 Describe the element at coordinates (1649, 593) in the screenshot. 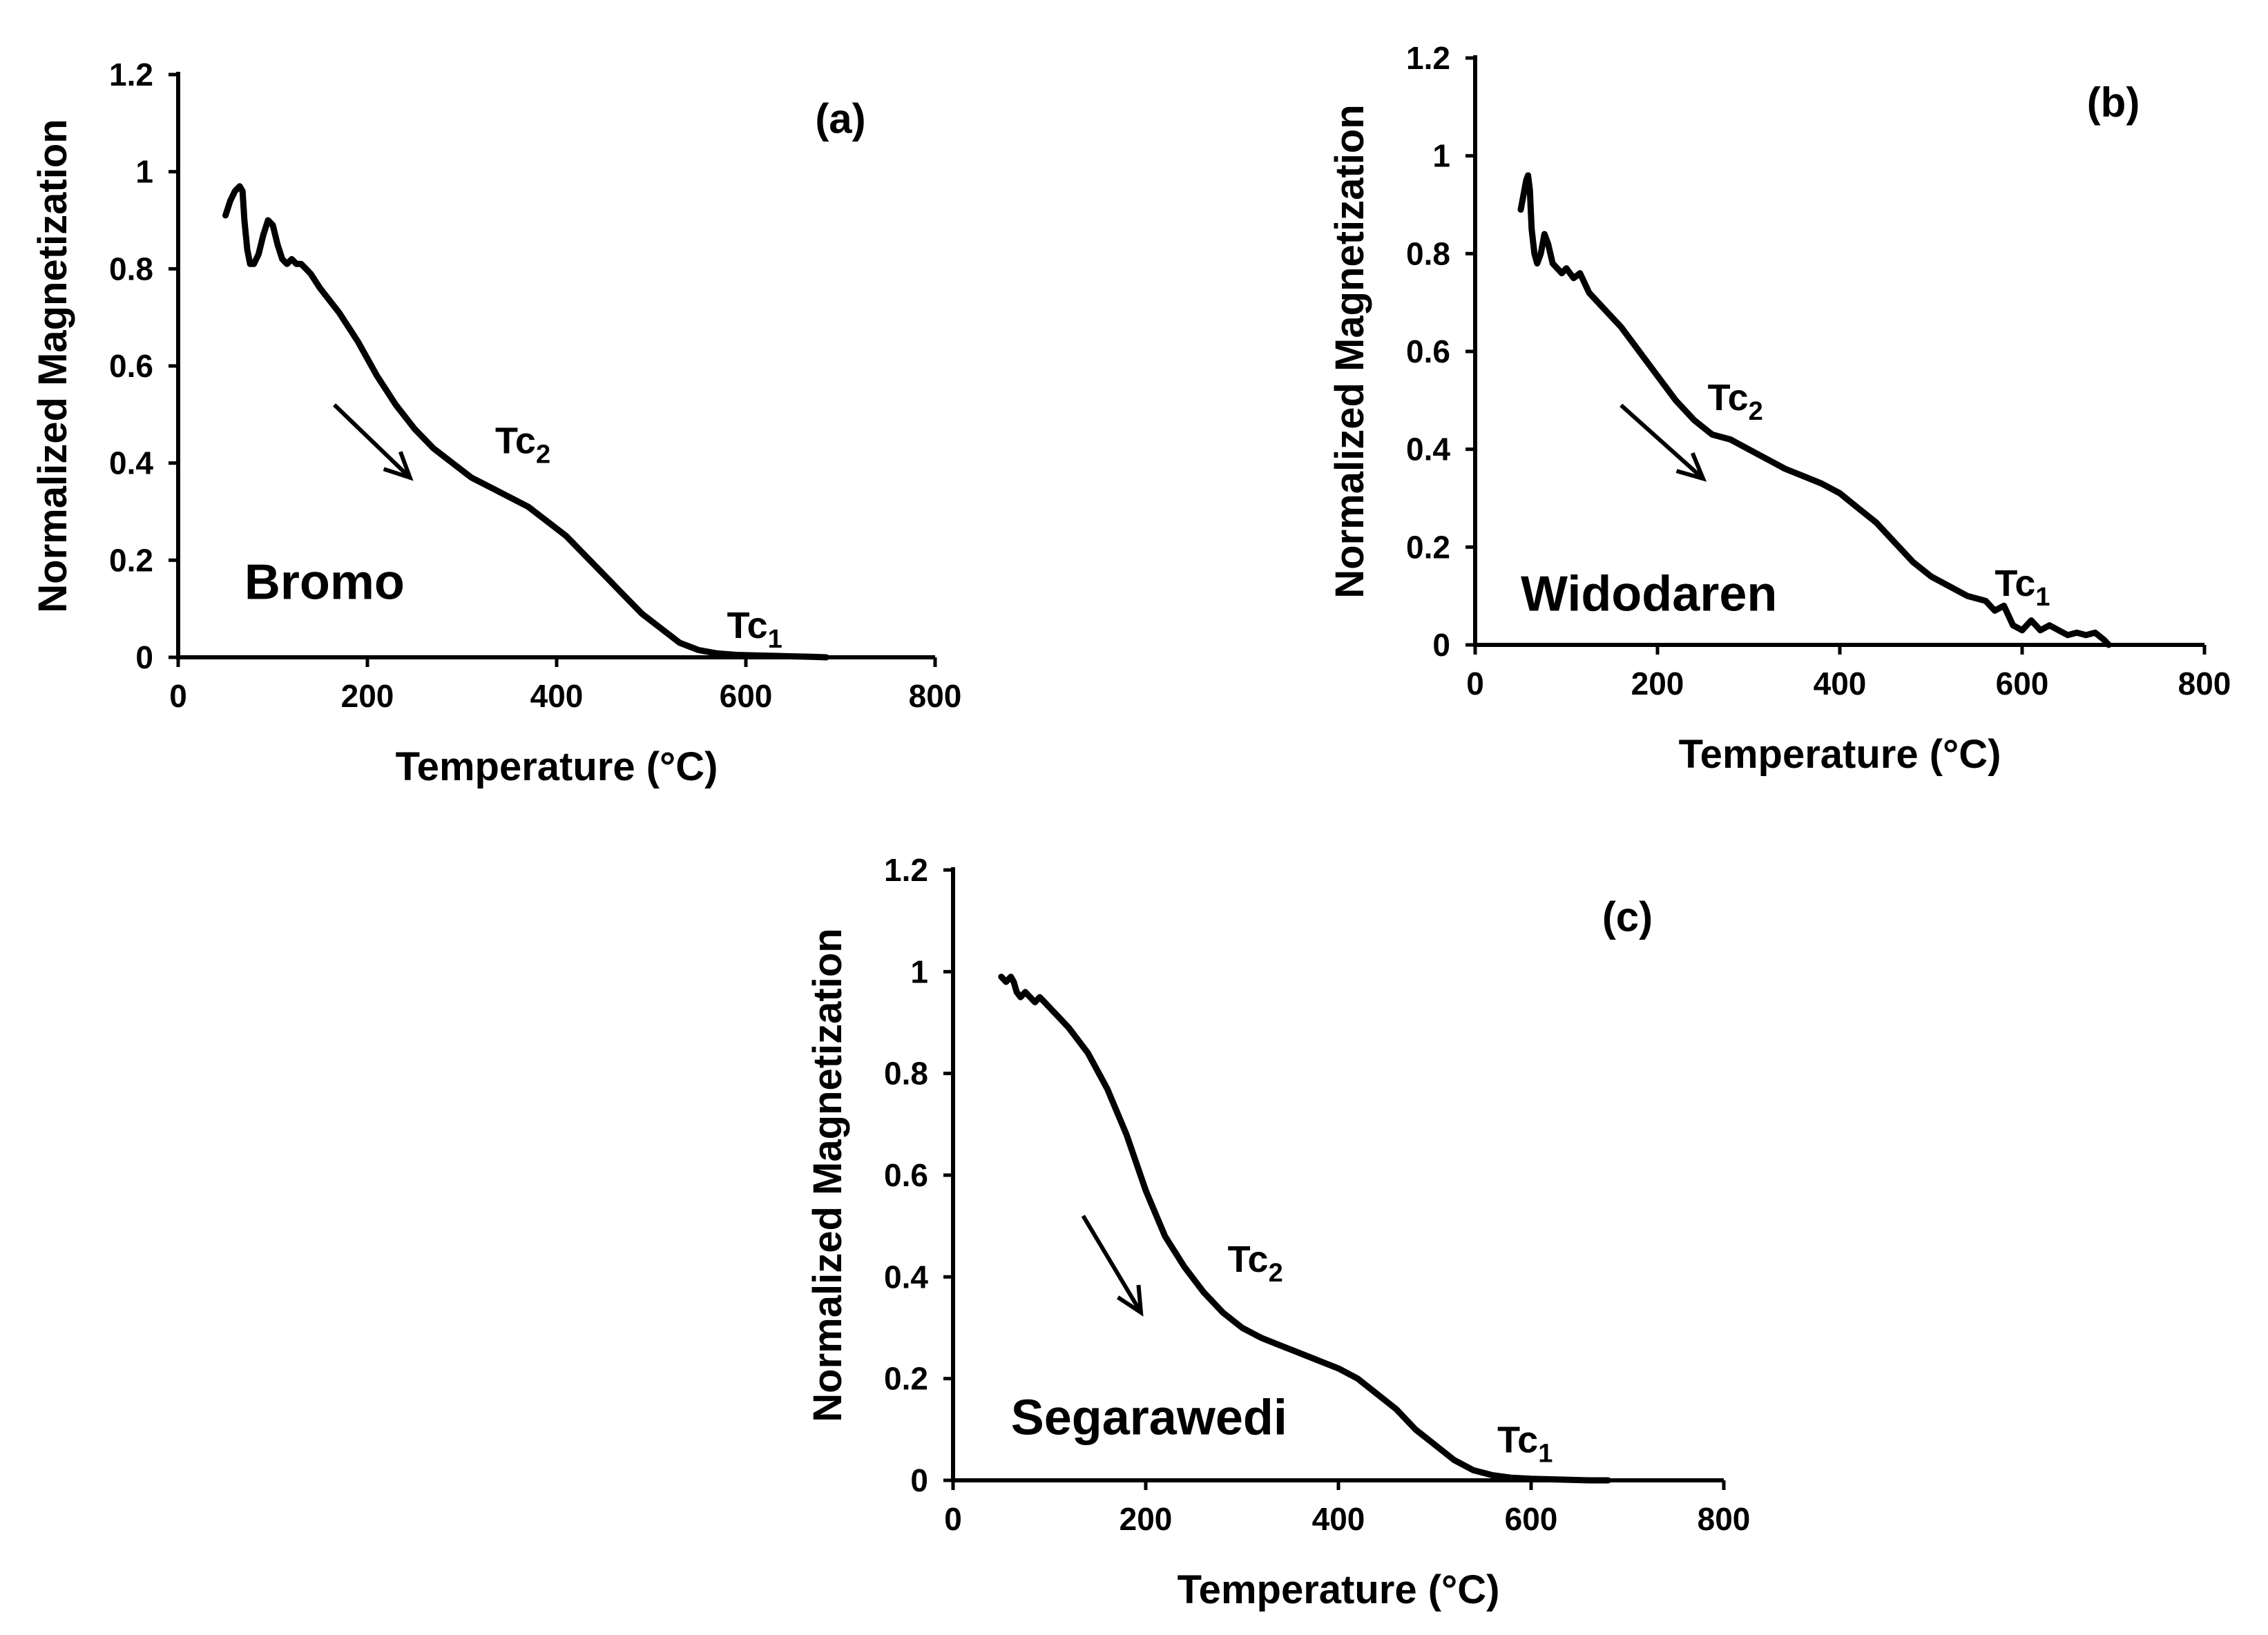

I see `sample-label: Widodaren` at that location.